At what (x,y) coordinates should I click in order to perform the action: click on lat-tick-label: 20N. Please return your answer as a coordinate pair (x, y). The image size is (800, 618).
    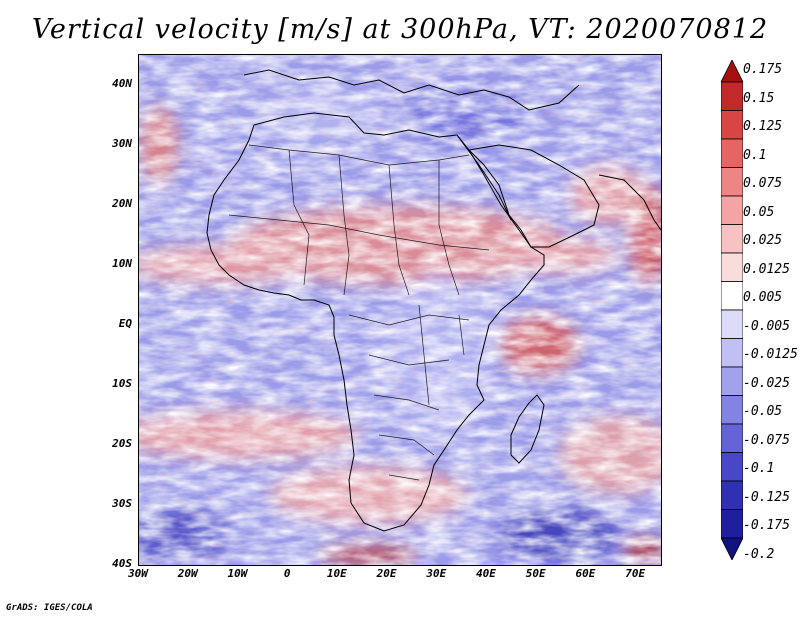
    Looking at the image, I should click on (122, 203).